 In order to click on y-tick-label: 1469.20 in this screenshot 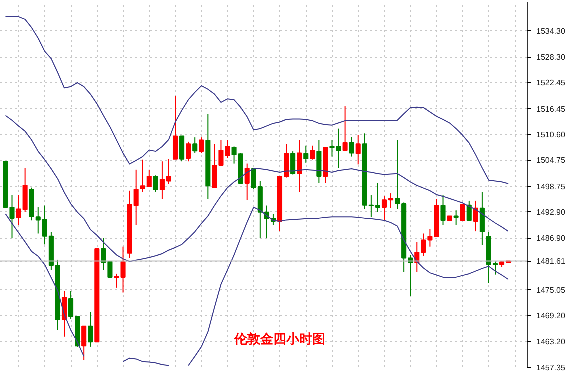, I will do `click(551, 315)`.